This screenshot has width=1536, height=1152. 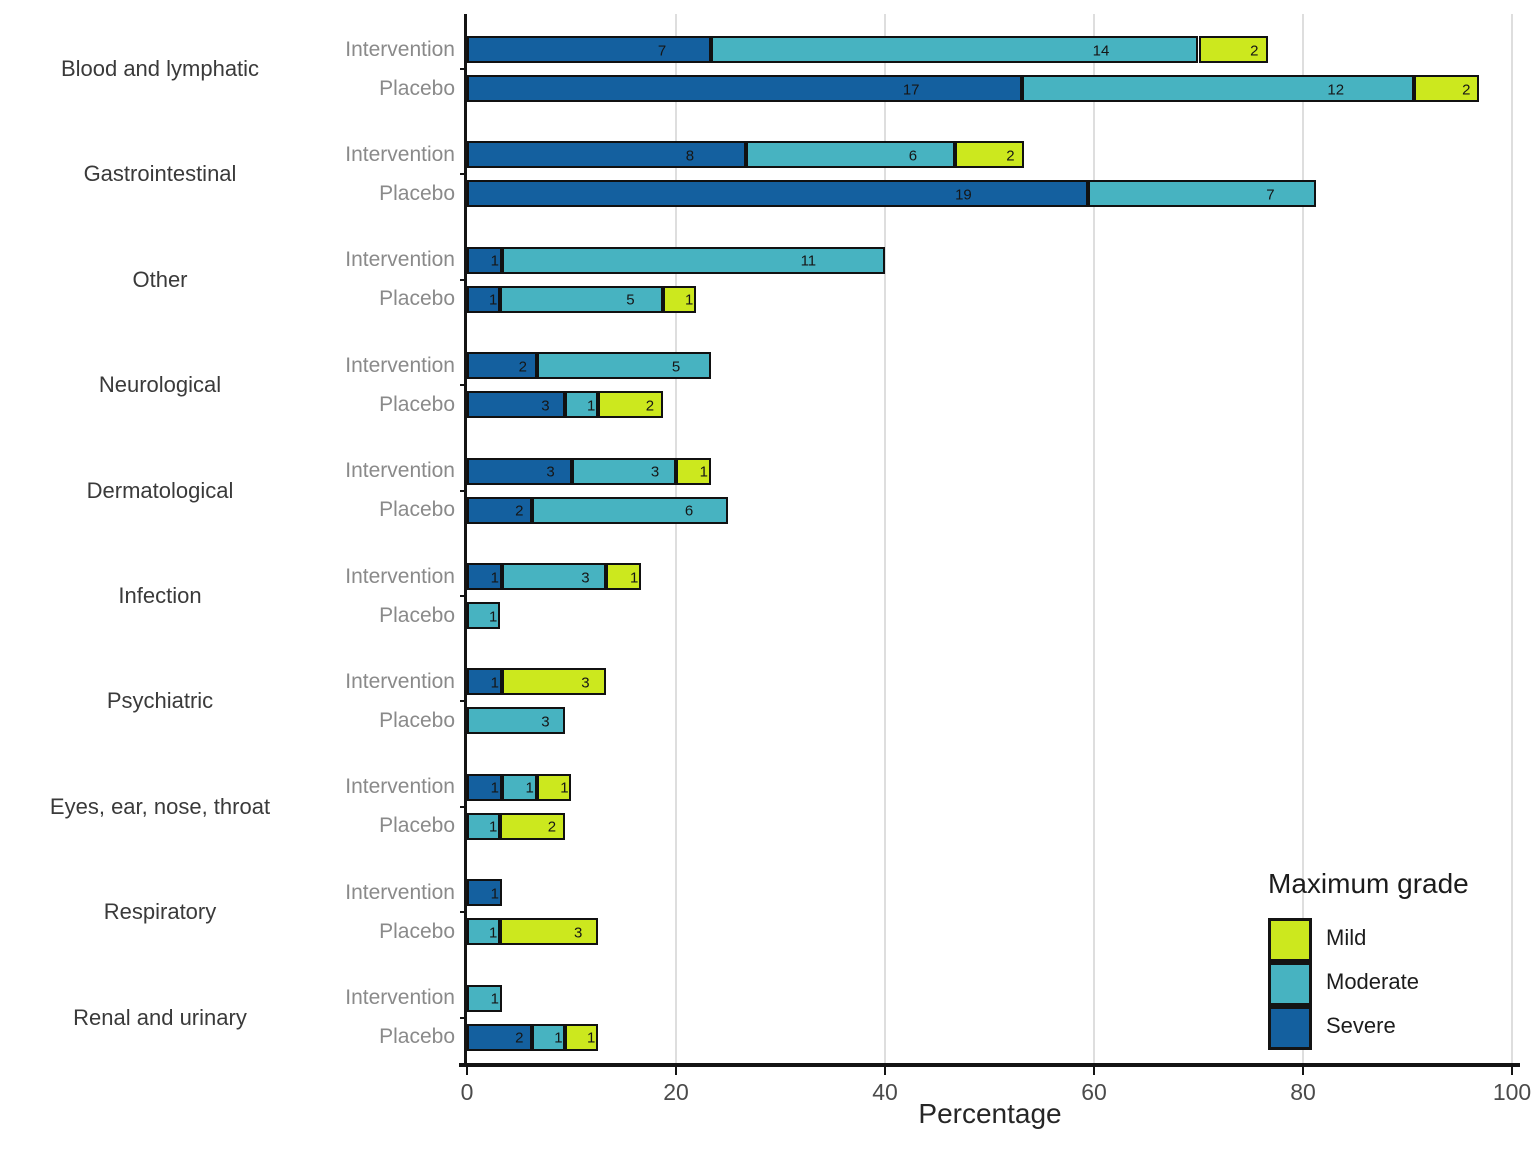 What do you see at coordinates (808, 261) in the screenshot?
I see `bar-value-label: 11` at bounding box center [808, 261].